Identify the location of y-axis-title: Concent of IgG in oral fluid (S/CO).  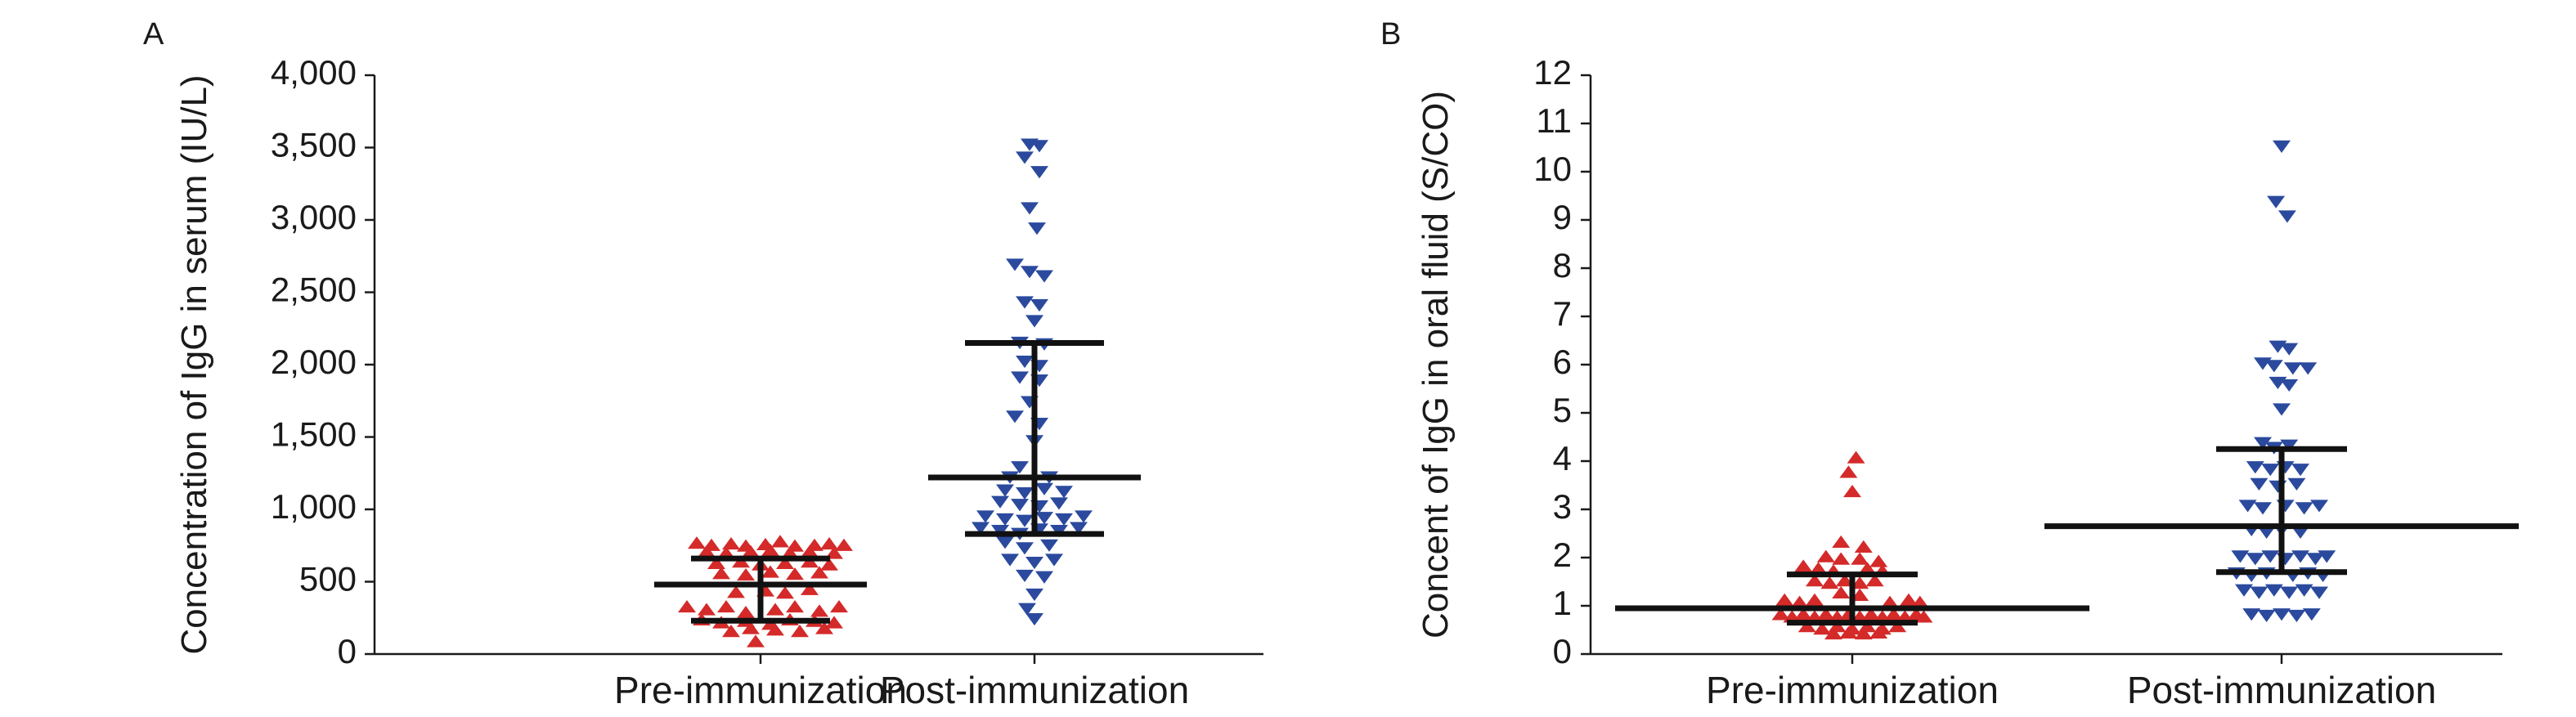
(1436, 365).